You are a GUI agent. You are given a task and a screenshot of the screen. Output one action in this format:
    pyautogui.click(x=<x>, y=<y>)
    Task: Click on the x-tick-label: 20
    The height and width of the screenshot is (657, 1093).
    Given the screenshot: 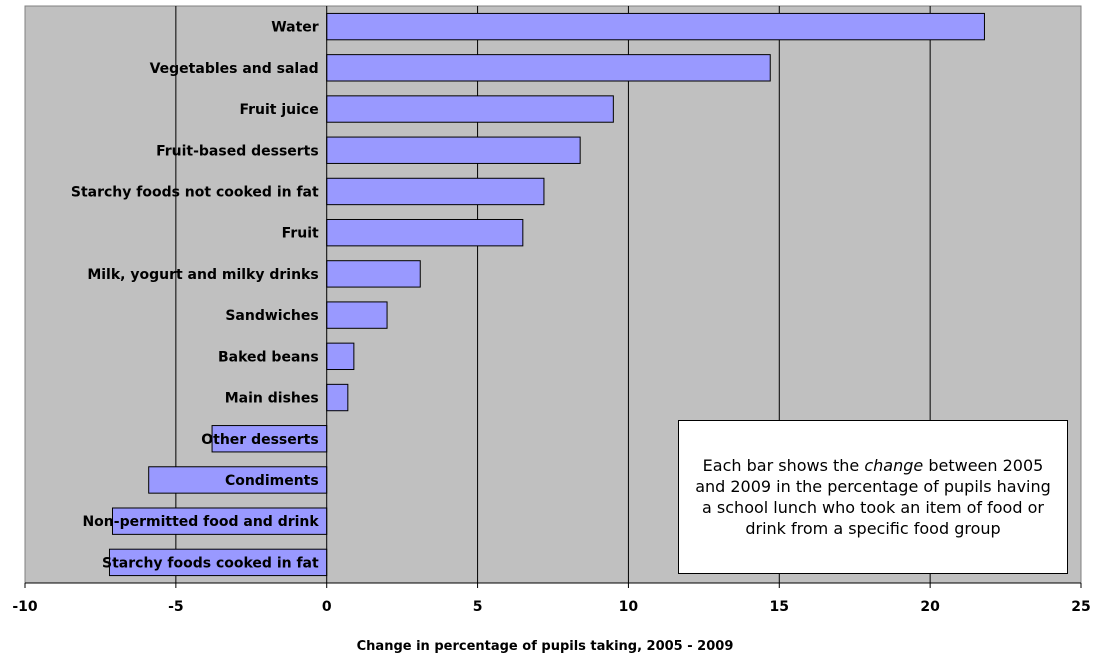 What is the action you would take?
    pyautogui.click(x=930, y=607)
    